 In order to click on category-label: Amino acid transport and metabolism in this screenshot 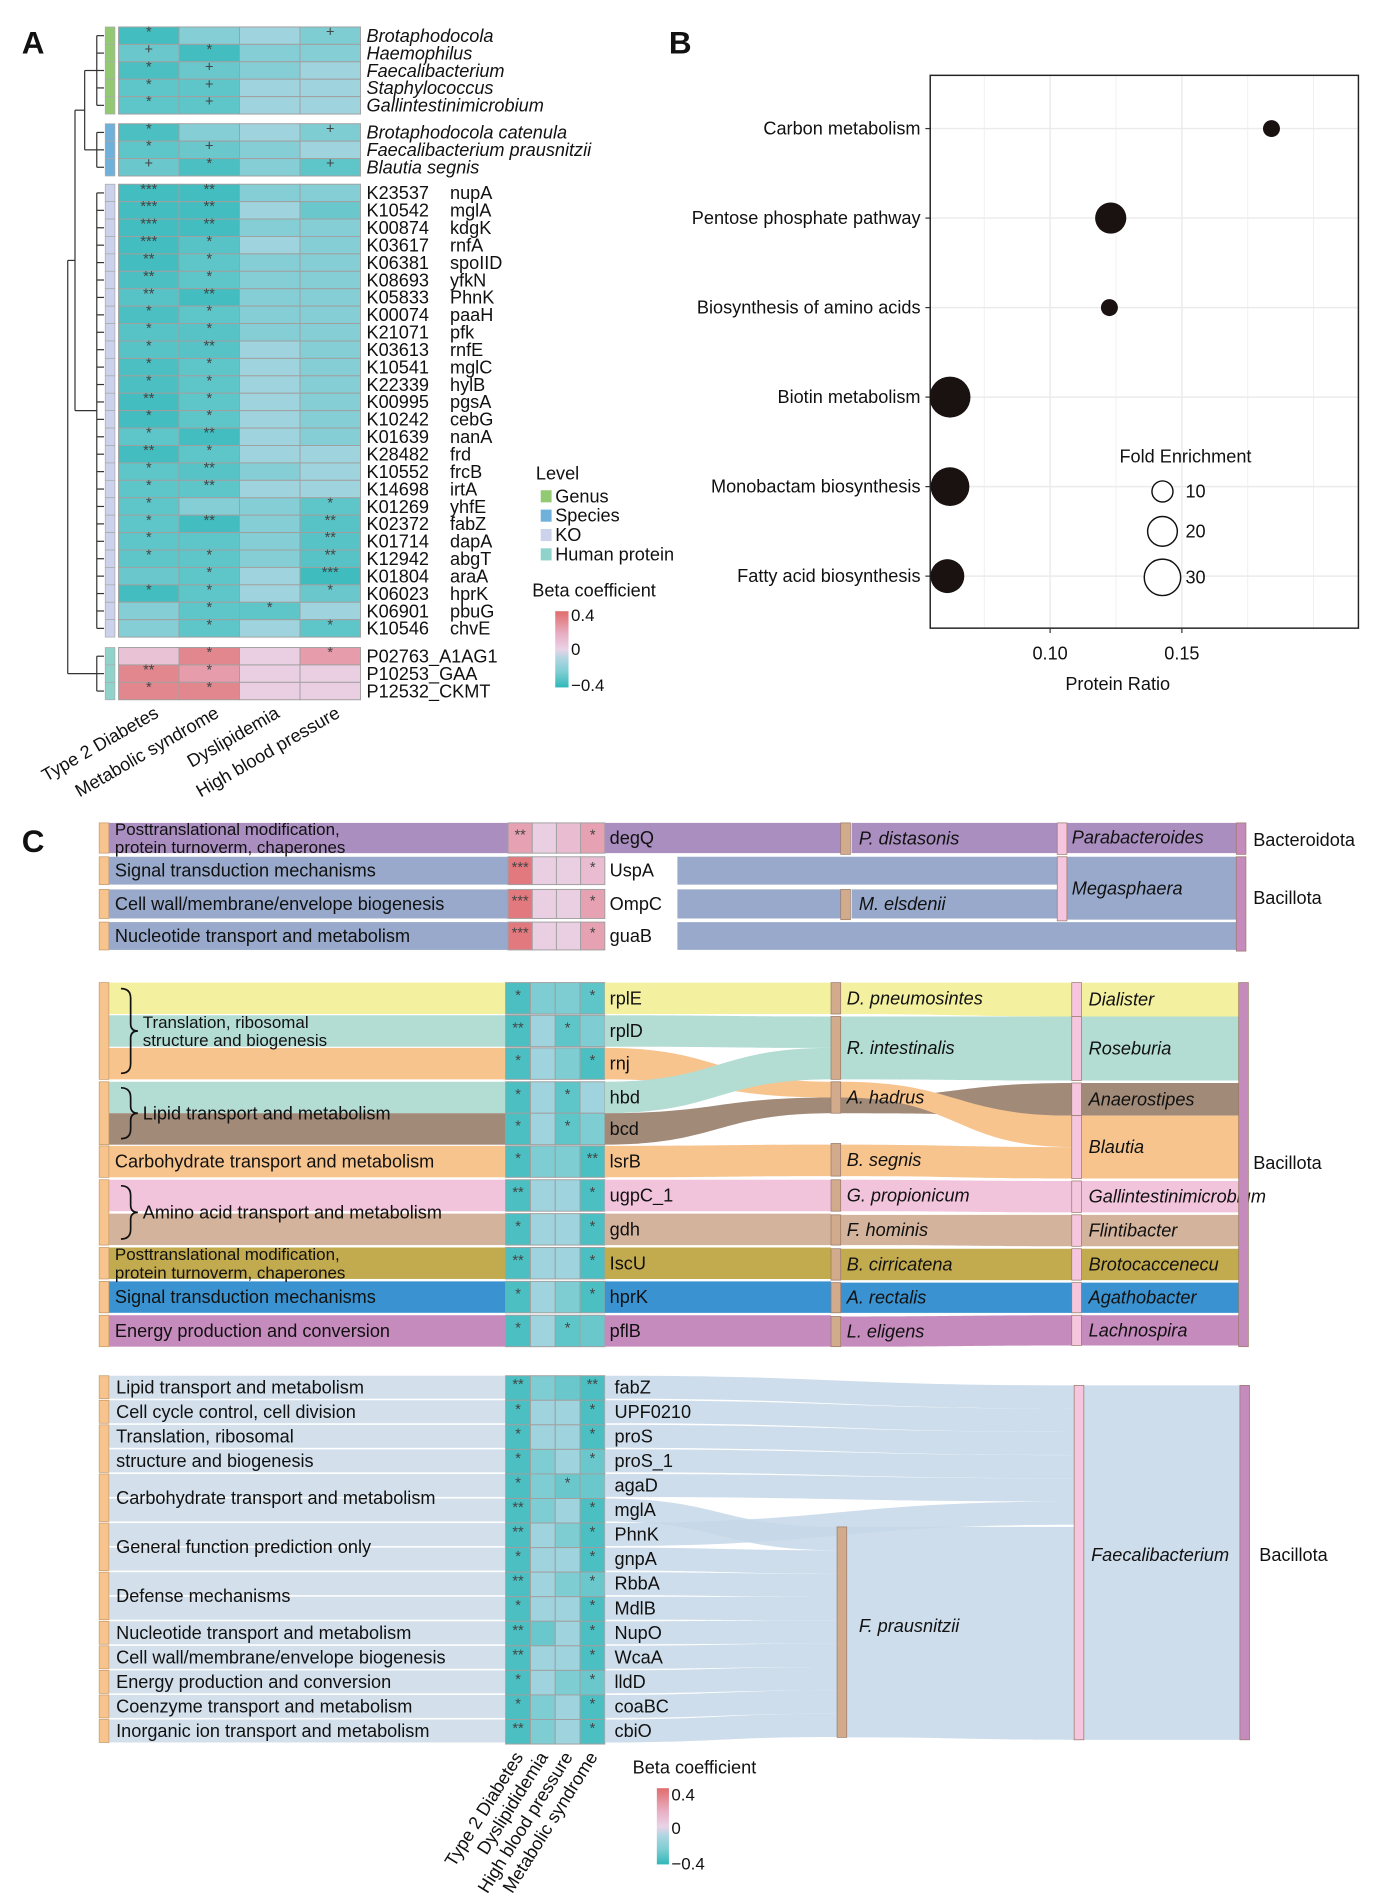, I will do `click(292, 1212)`.